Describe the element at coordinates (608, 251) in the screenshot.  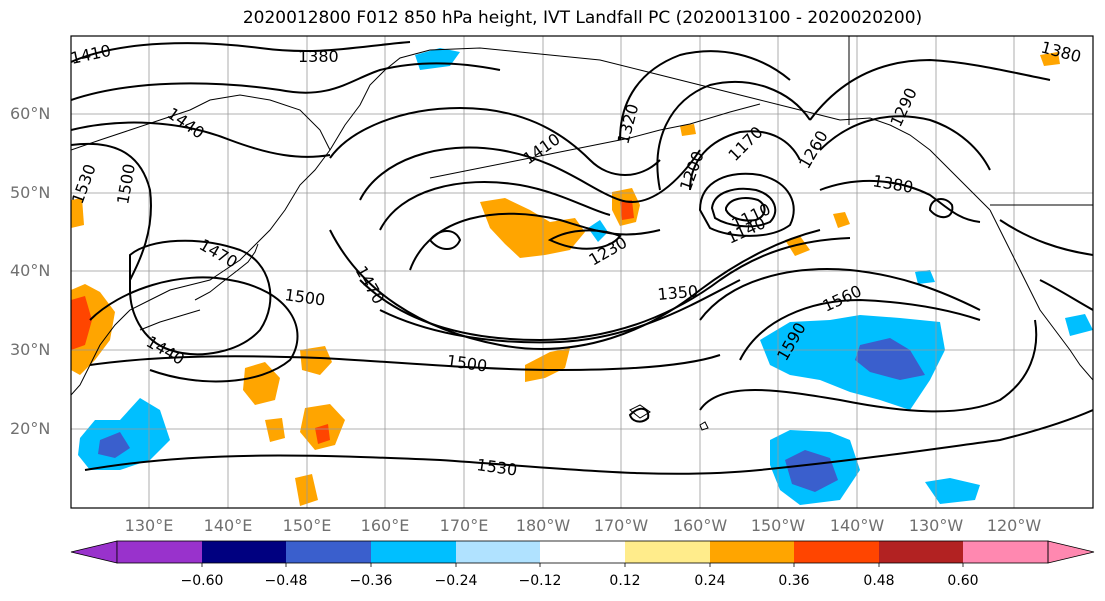
I see `contour-label: 1230` at that location.